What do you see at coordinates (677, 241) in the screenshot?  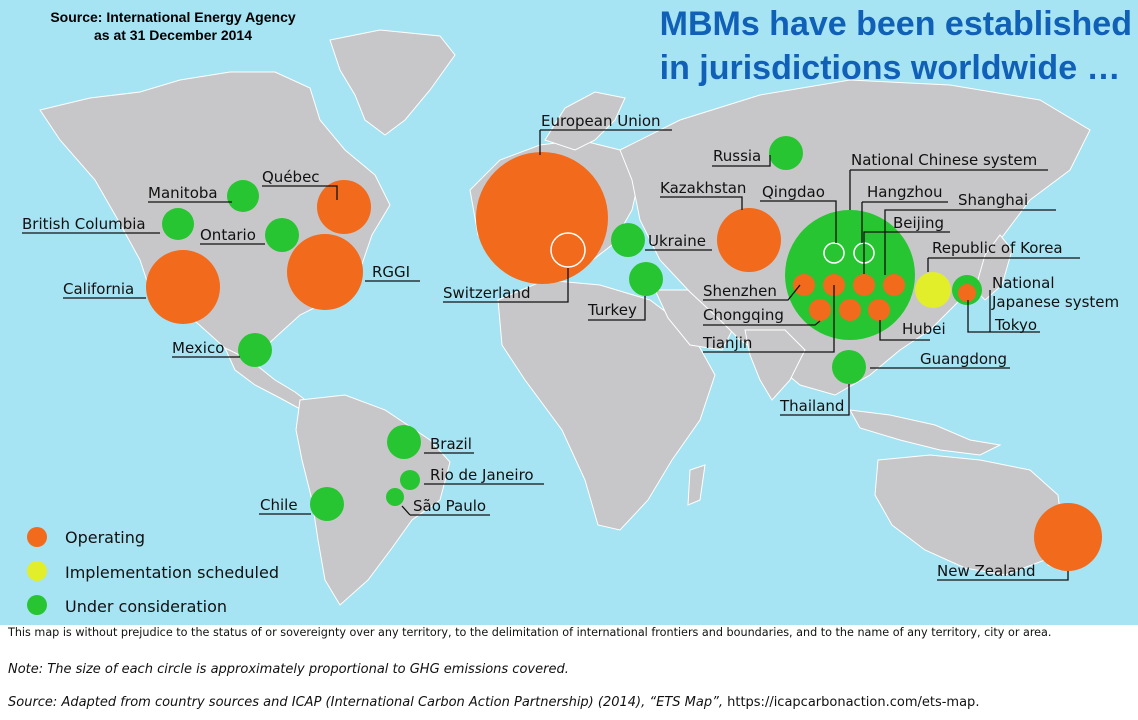 I see `label-ukraine: Ukraine` at bounding box center [677, 241].